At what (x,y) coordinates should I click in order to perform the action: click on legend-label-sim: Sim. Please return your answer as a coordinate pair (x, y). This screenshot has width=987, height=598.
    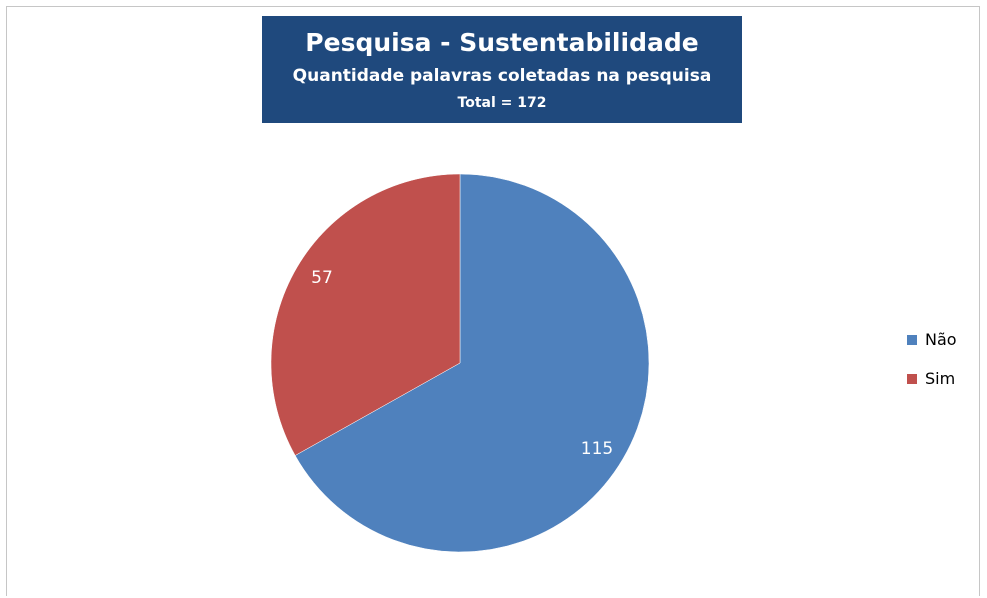
    Looking at the image, I should click on (940, 378).